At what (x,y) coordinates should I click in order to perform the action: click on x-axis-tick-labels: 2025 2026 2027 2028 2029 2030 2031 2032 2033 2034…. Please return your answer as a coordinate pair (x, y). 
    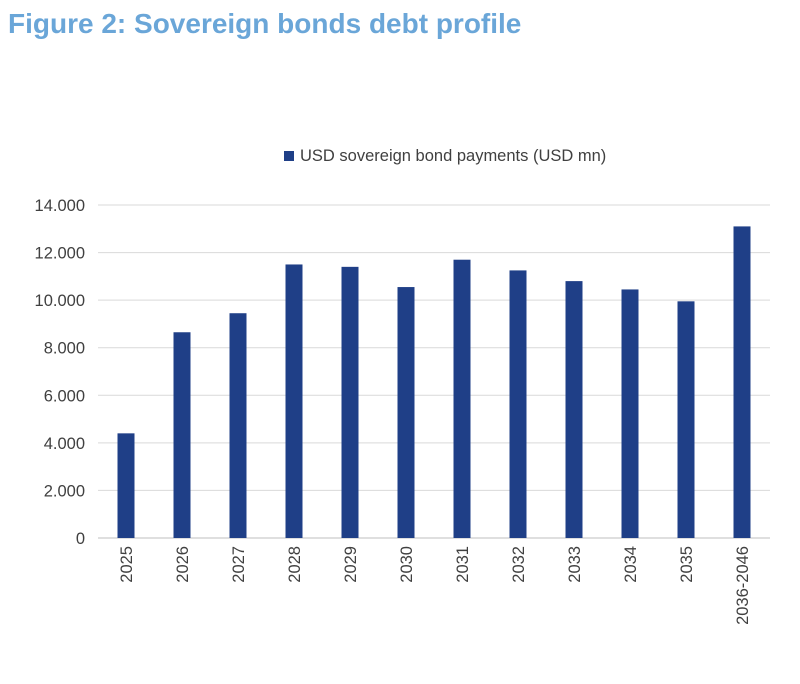
    Looking at the image, I should click on (435, 585).